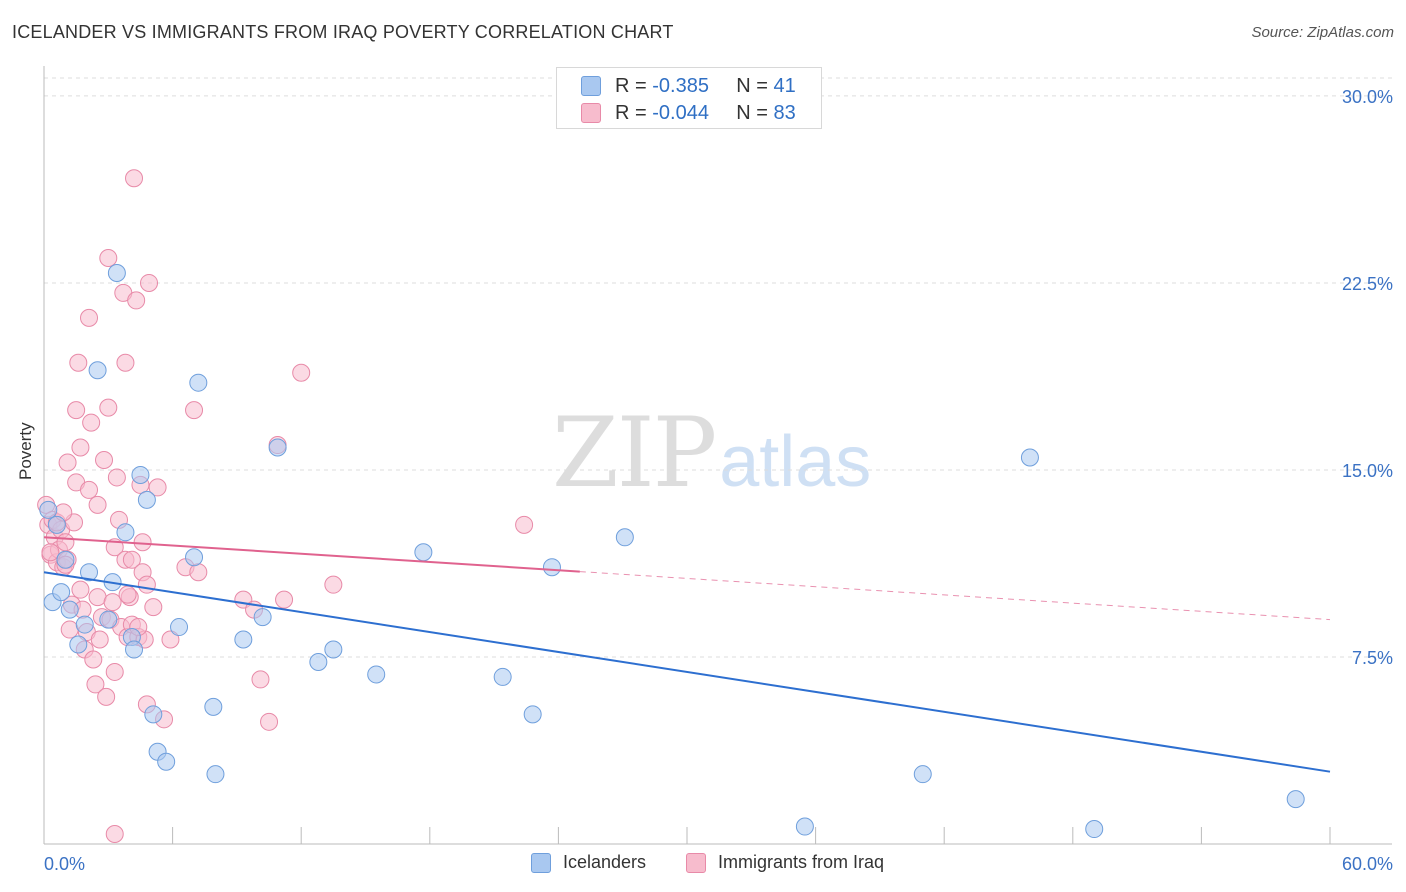  I want to click on n-value: 83, so click(784, 112).